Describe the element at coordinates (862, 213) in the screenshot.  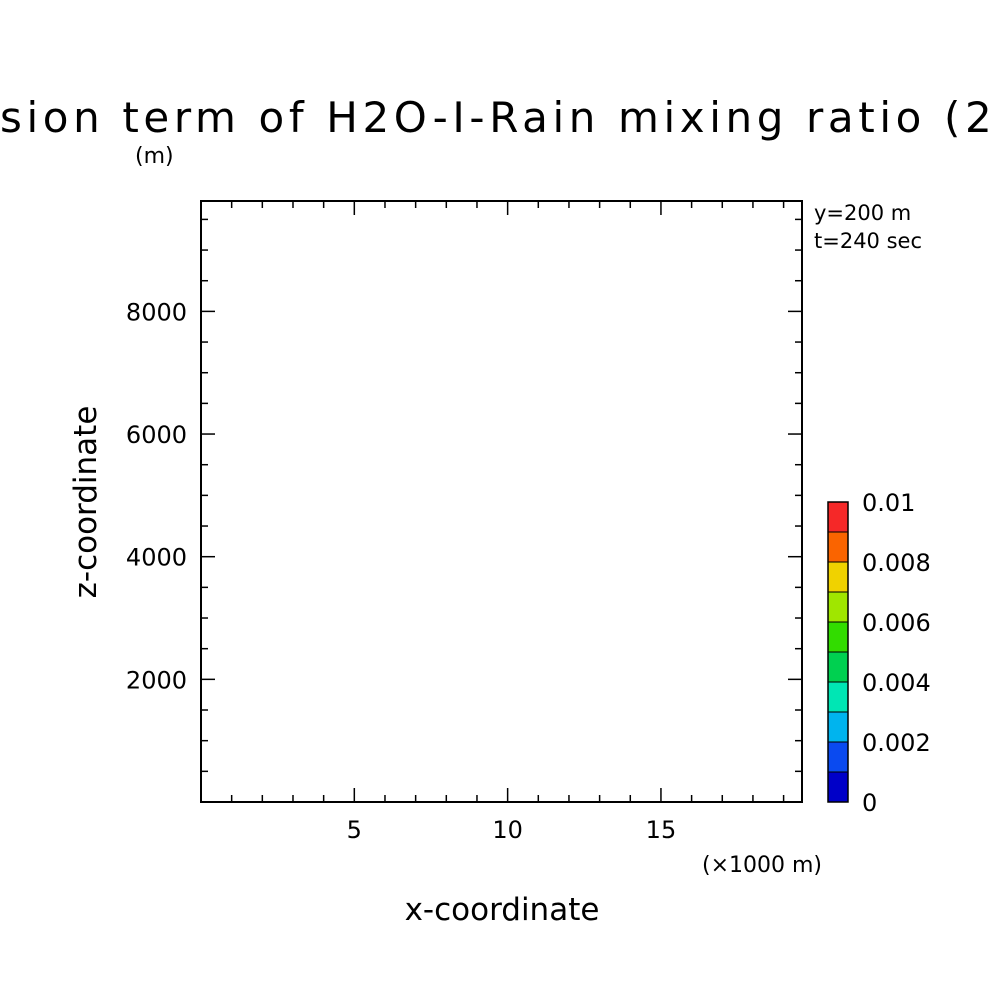
I see `annotation-y: y=200 m` at that location.